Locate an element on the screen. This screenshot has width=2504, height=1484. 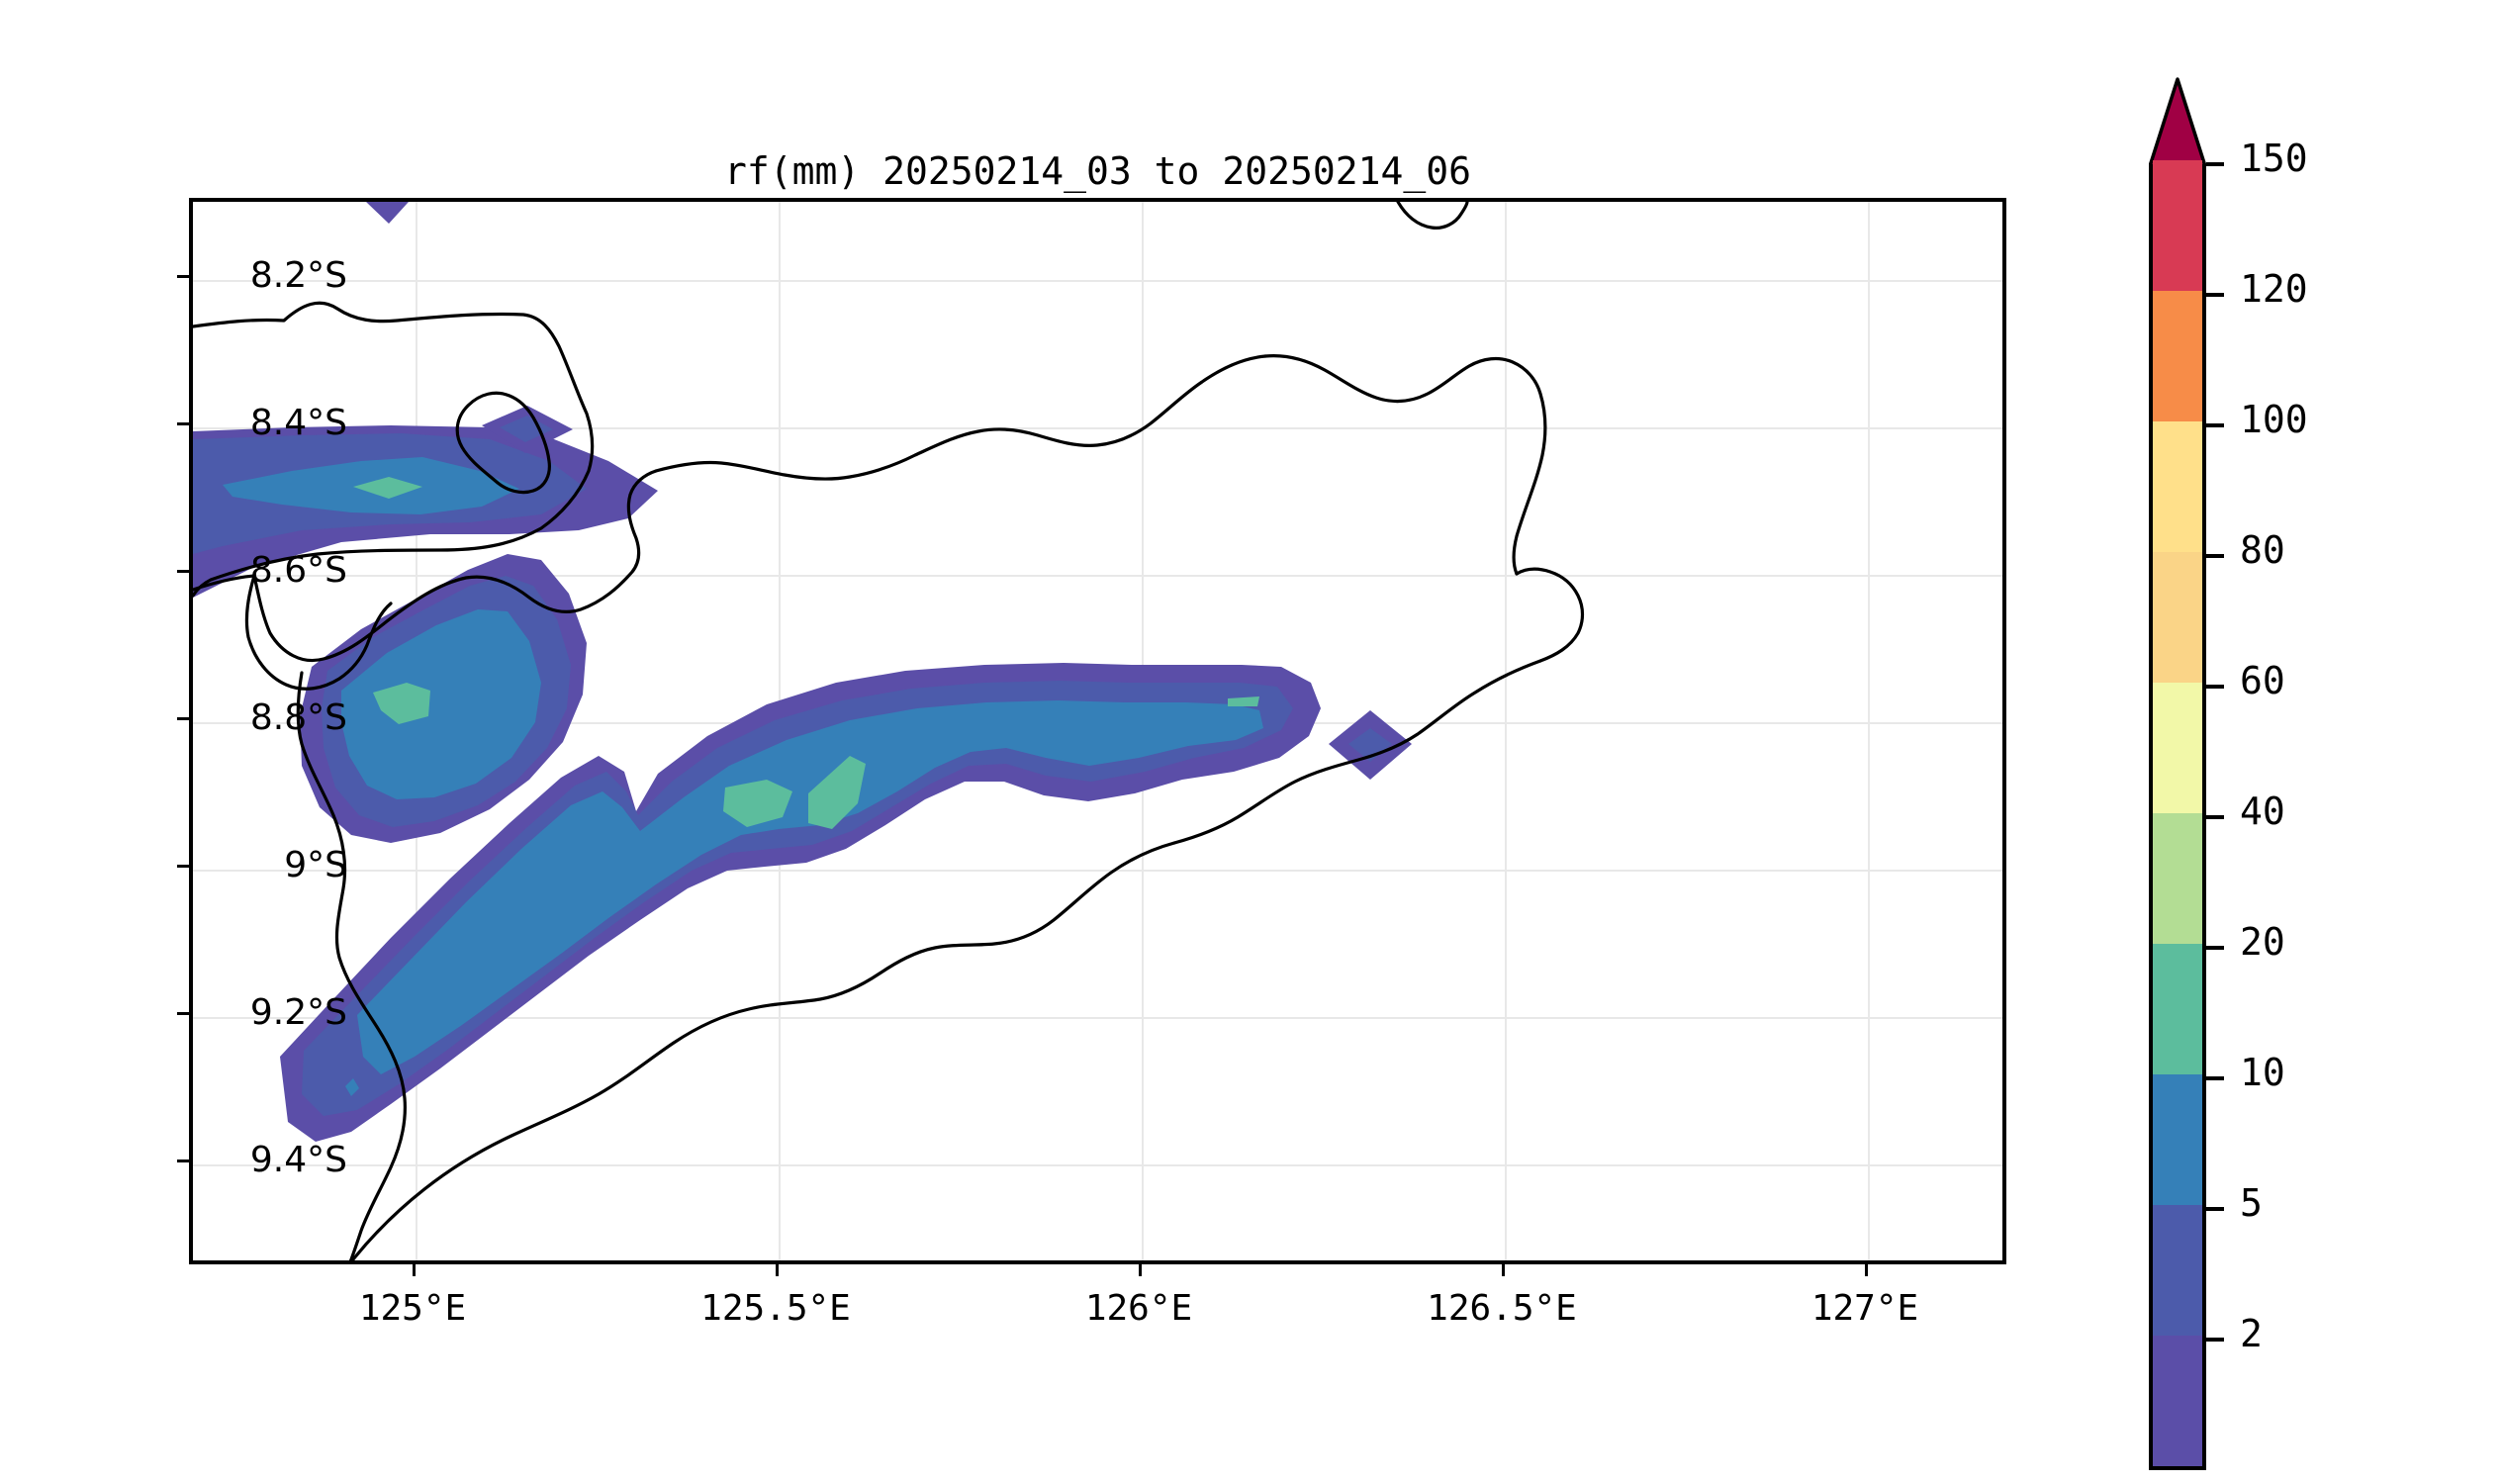
ytick-label-8-8: 8.8°S is located at coordinates (298, 717).